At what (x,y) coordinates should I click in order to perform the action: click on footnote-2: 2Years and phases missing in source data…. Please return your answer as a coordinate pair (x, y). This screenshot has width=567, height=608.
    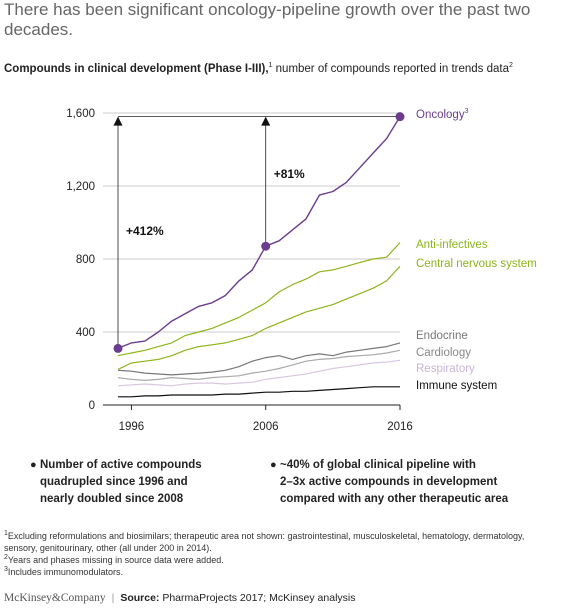
    Looking at the image, I should click on (282, 560).